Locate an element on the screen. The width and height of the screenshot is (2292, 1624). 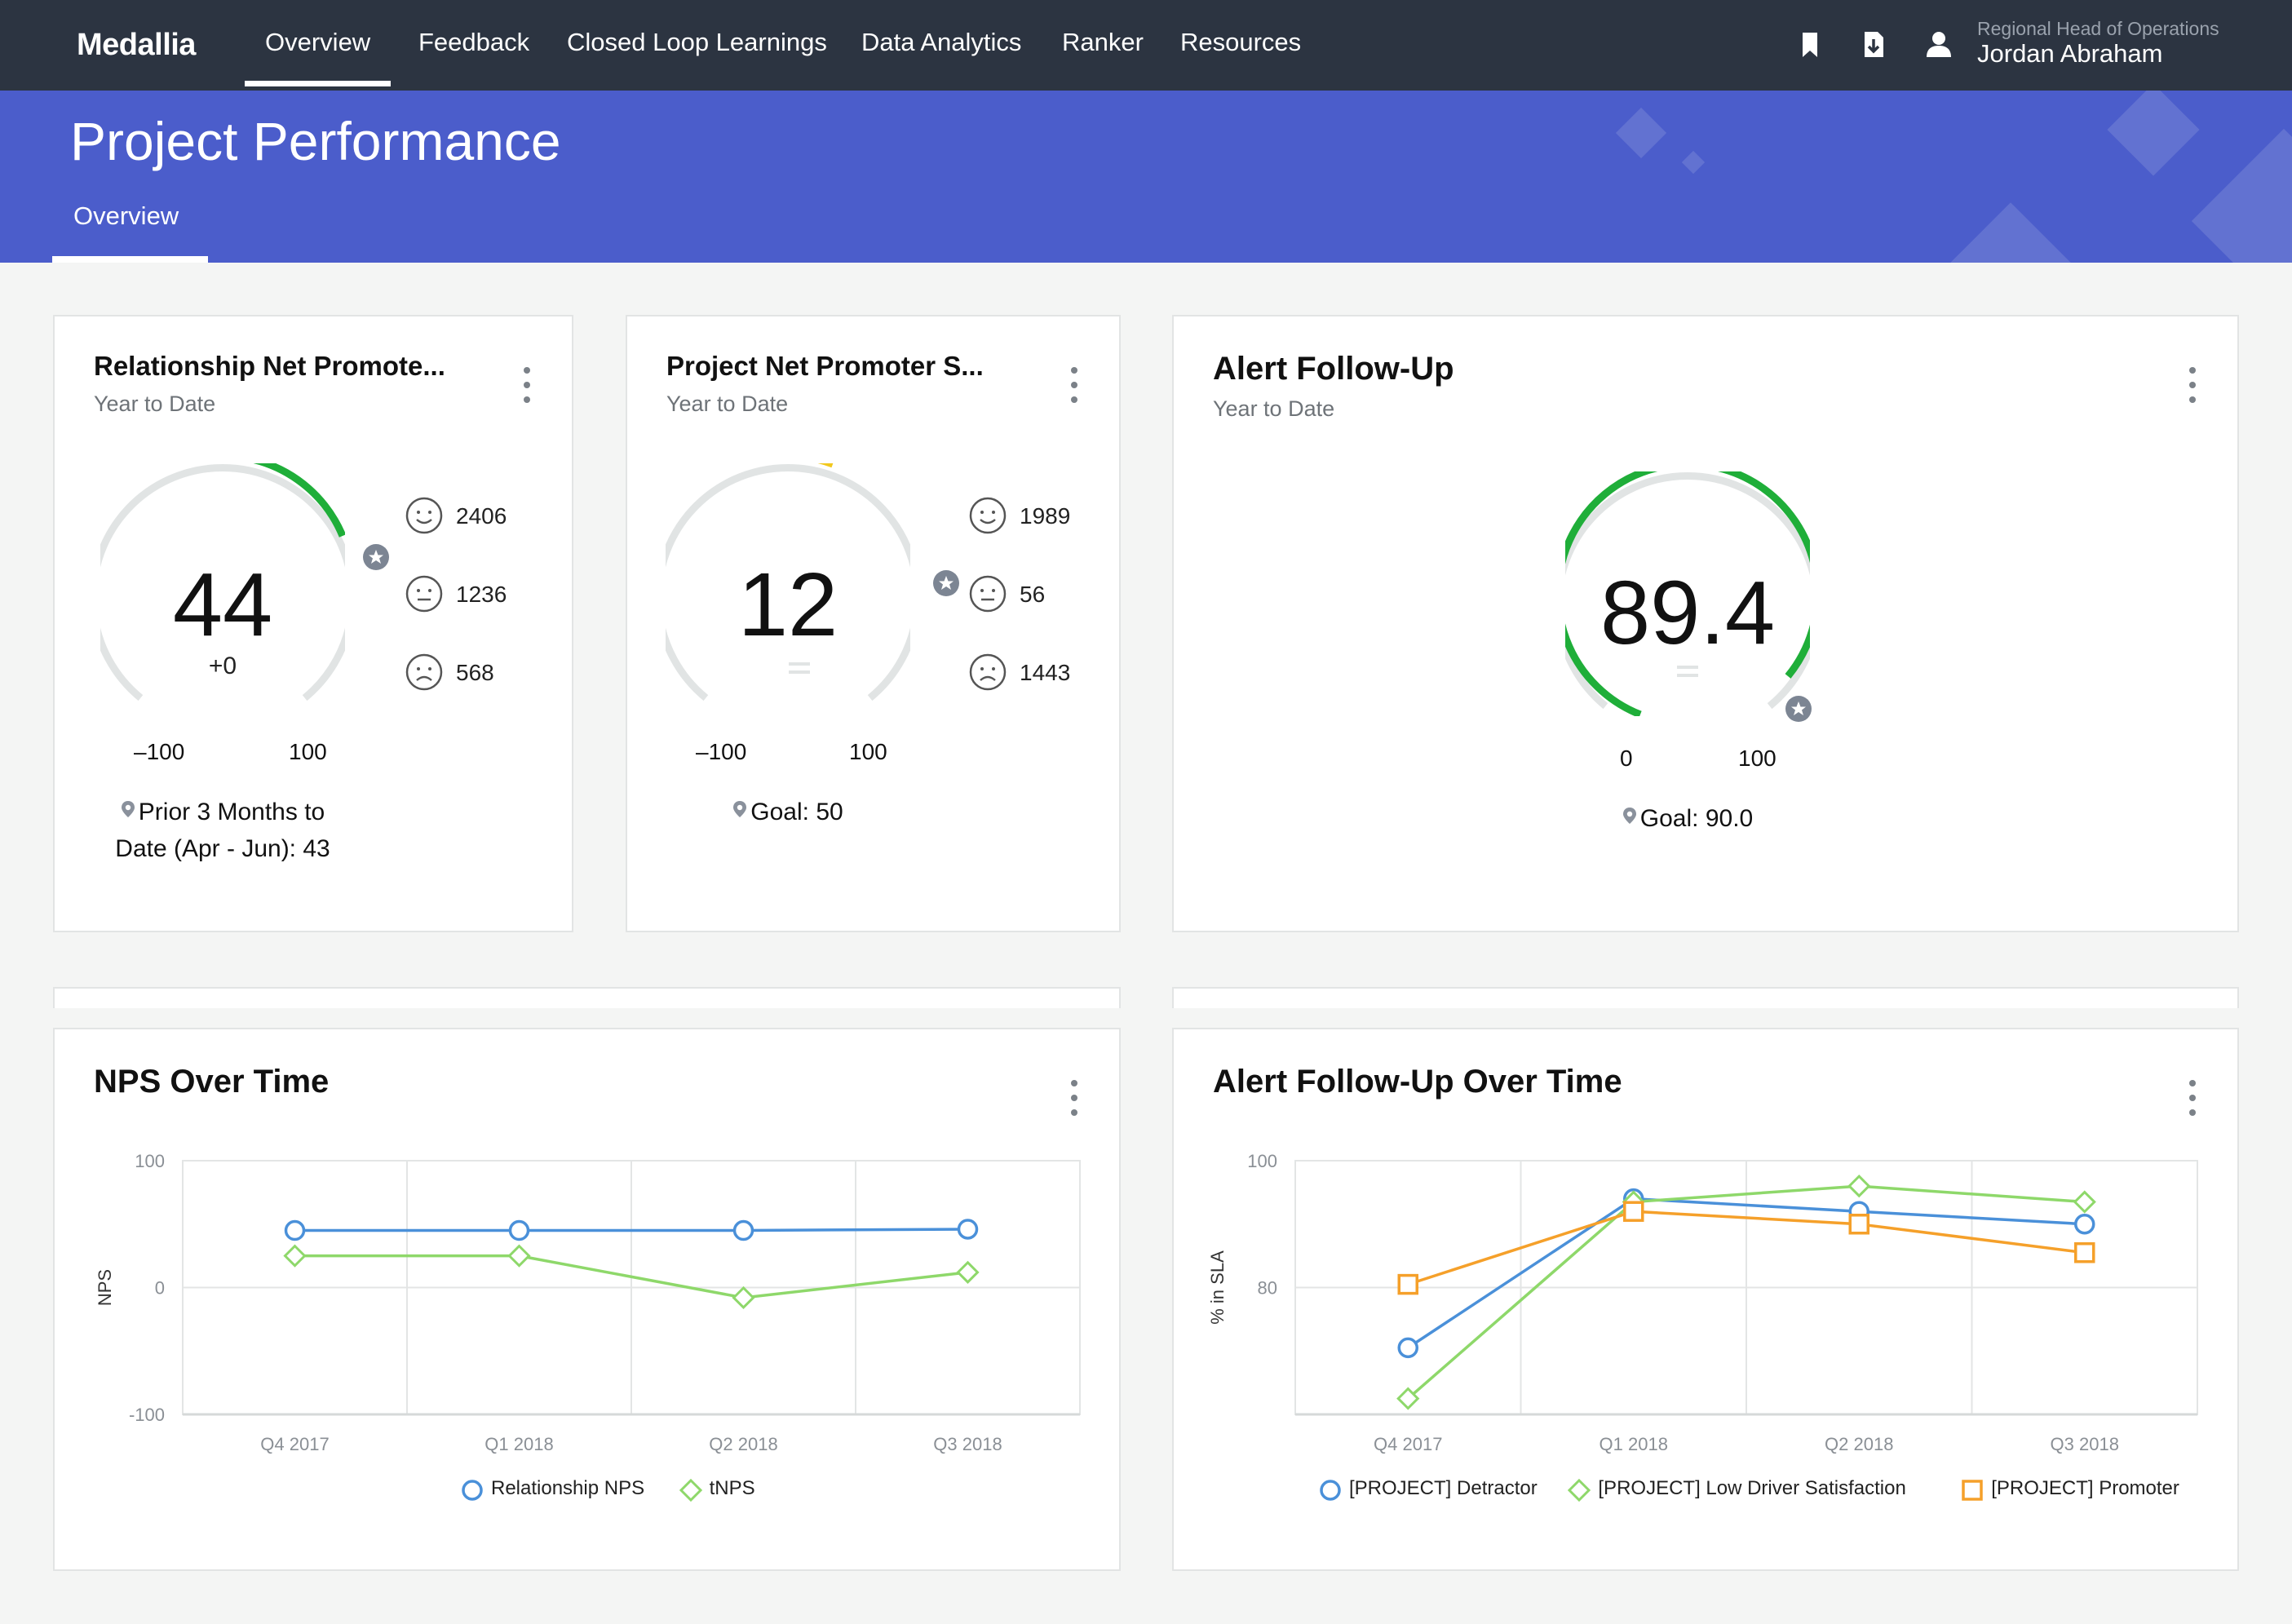
y-axis-label: % in SLA is located at coordinates (1217, 1287).